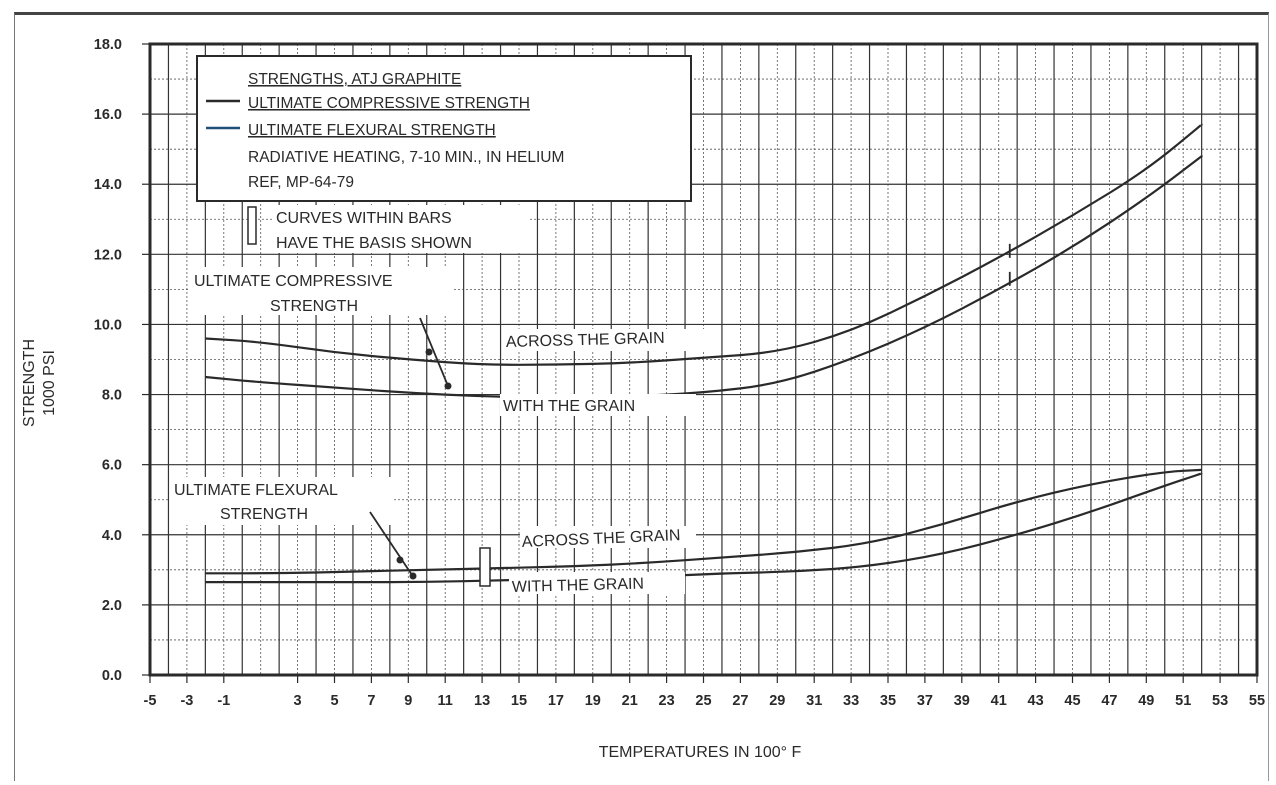 Image resolution: width=1276 pixels, height=785 pixels. What do you see at coordinates (1109, 701) in the screenshot?
I see `x-tick-label: 47` at bounding box center [1109, 701].